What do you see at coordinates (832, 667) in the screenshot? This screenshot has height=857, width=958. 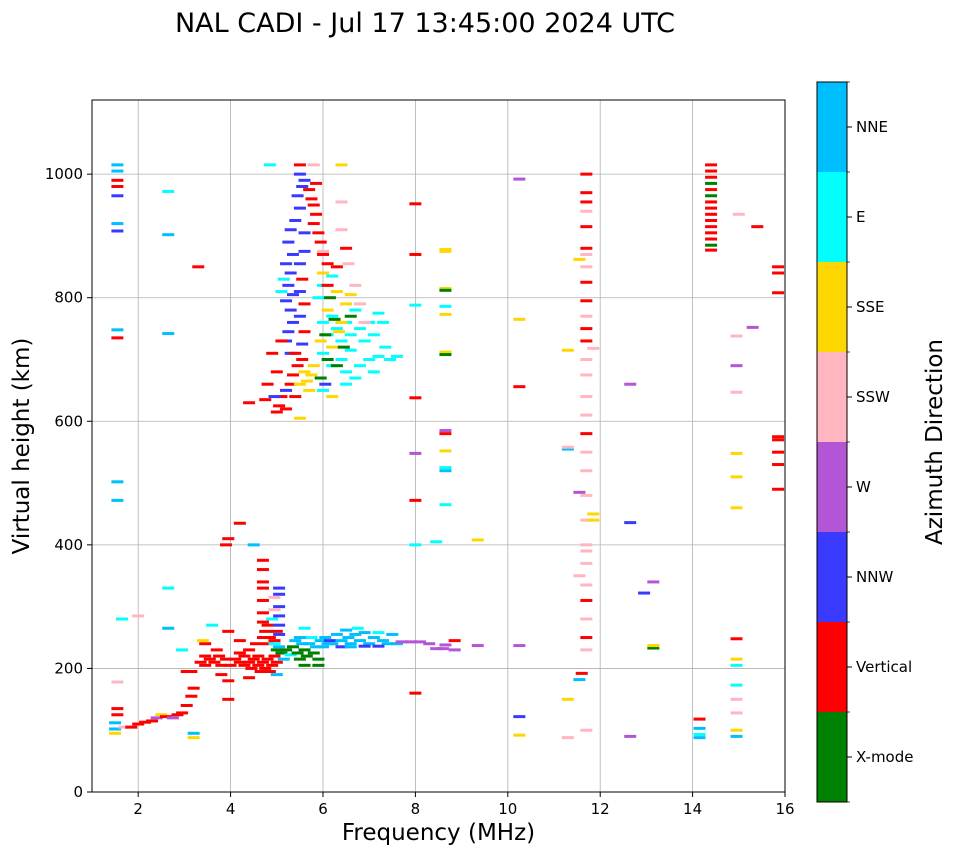 I see `colorbar-segment-vertical` at bounding box center [832, 667].